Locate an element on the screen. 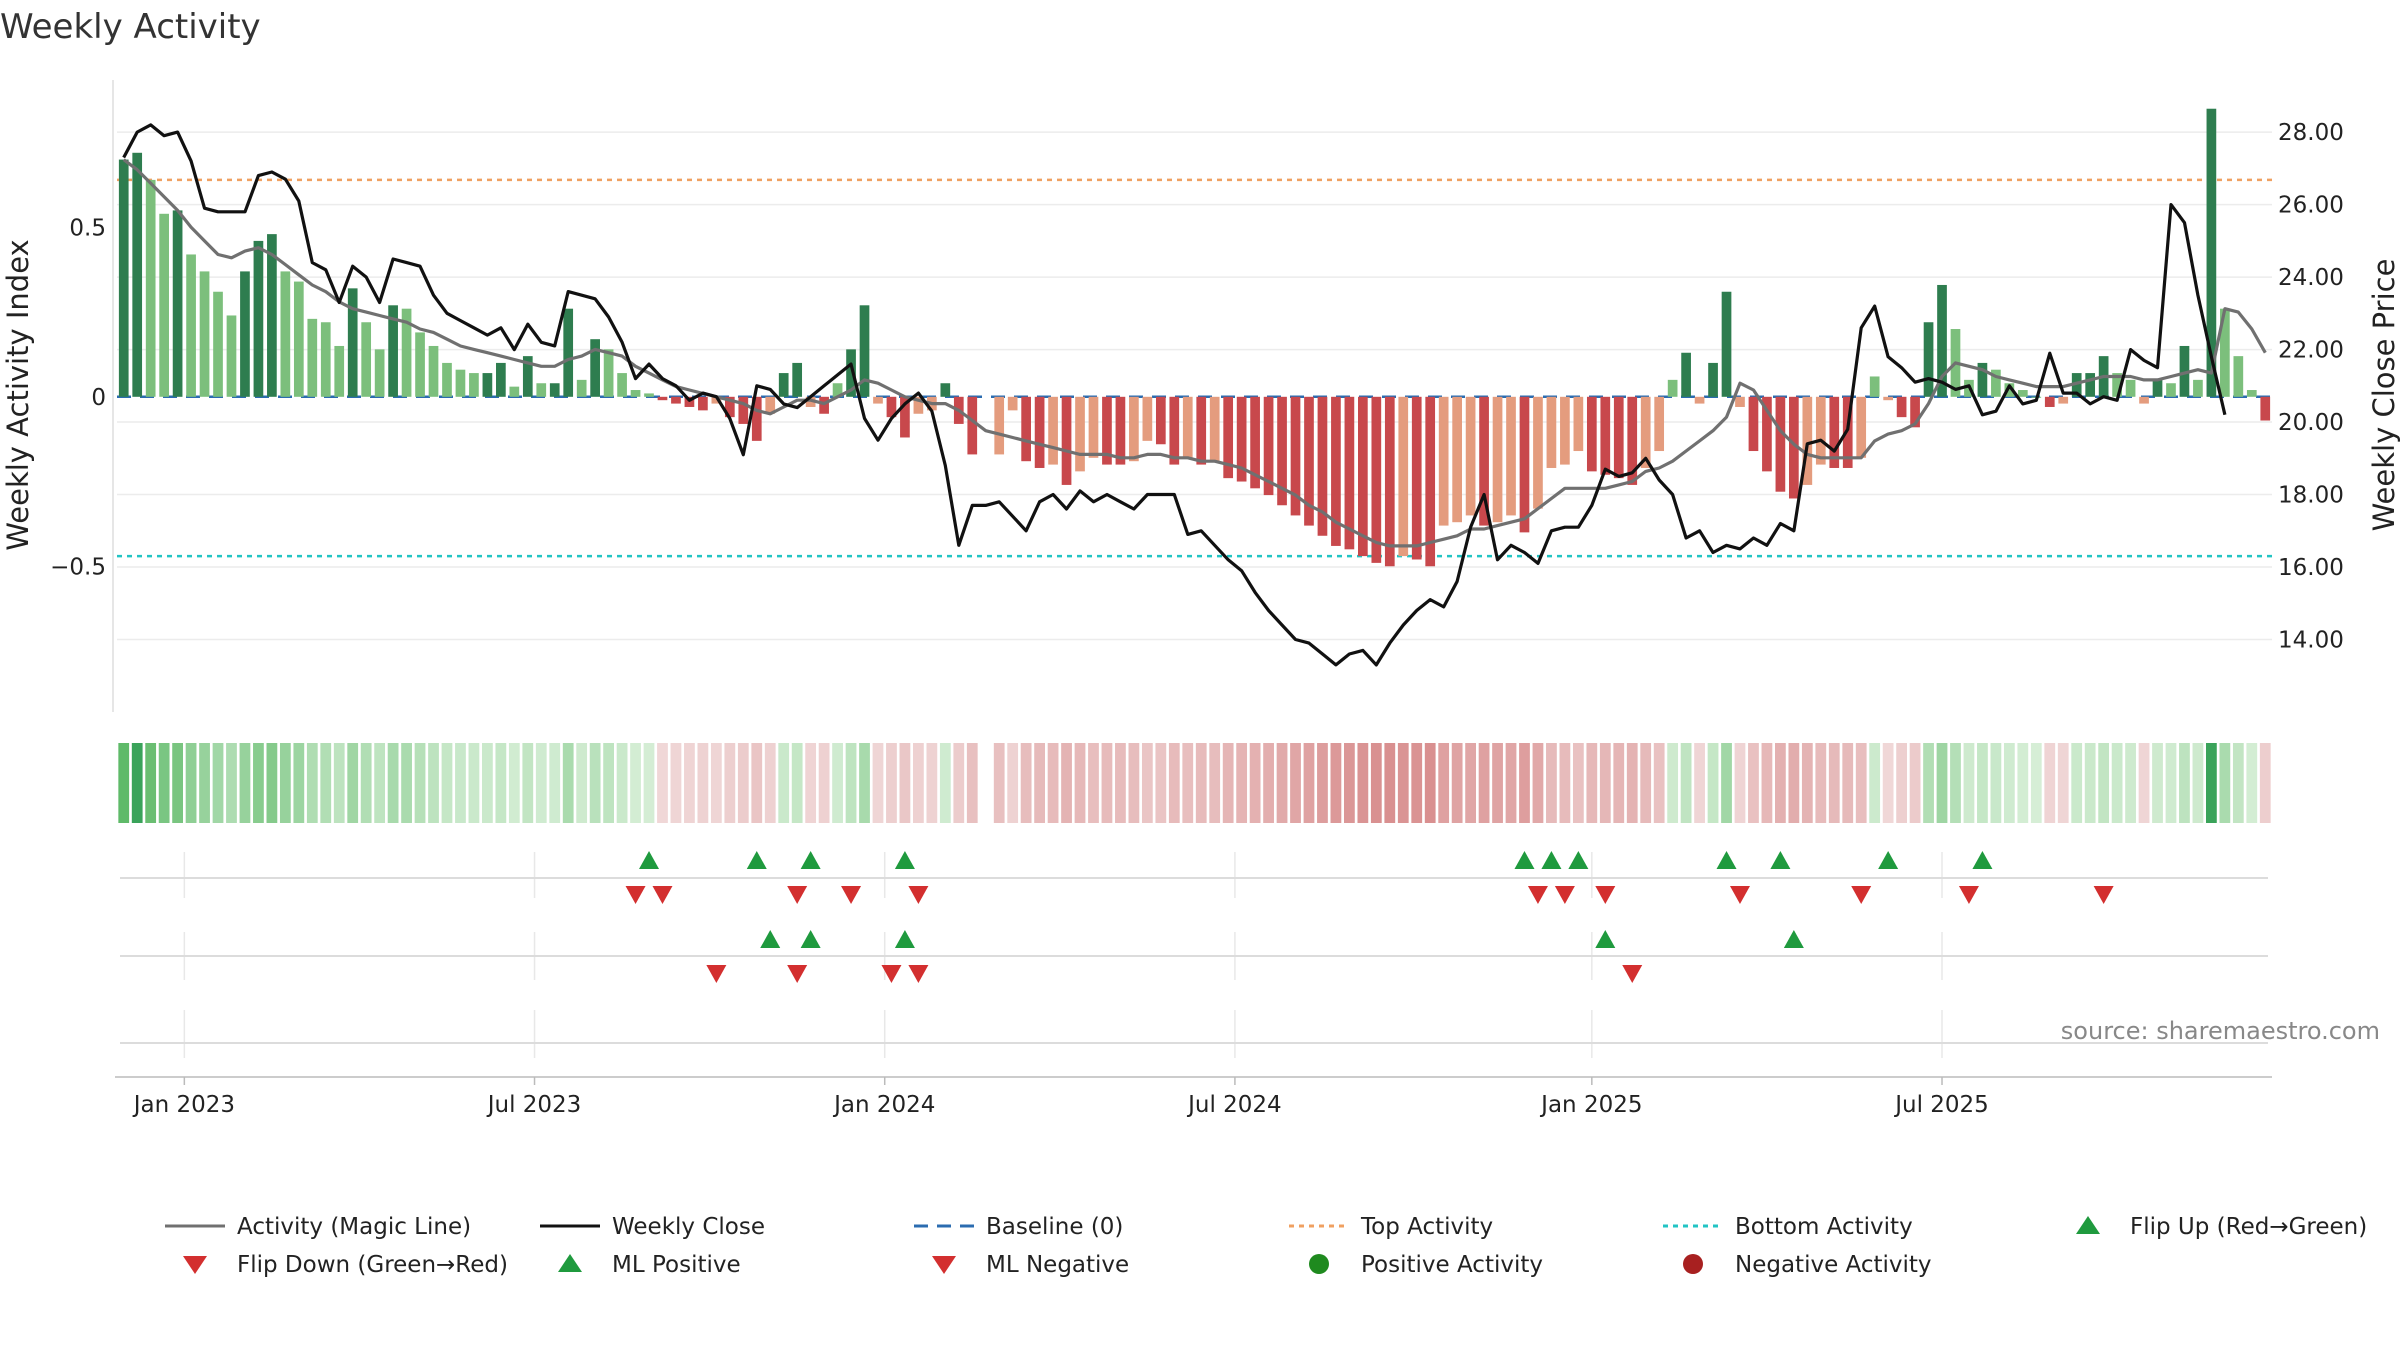 The height and width of the screenshot is (1350, 2400). x-tick-label: Jul 2024 is located at coordinates (1234, 1105).